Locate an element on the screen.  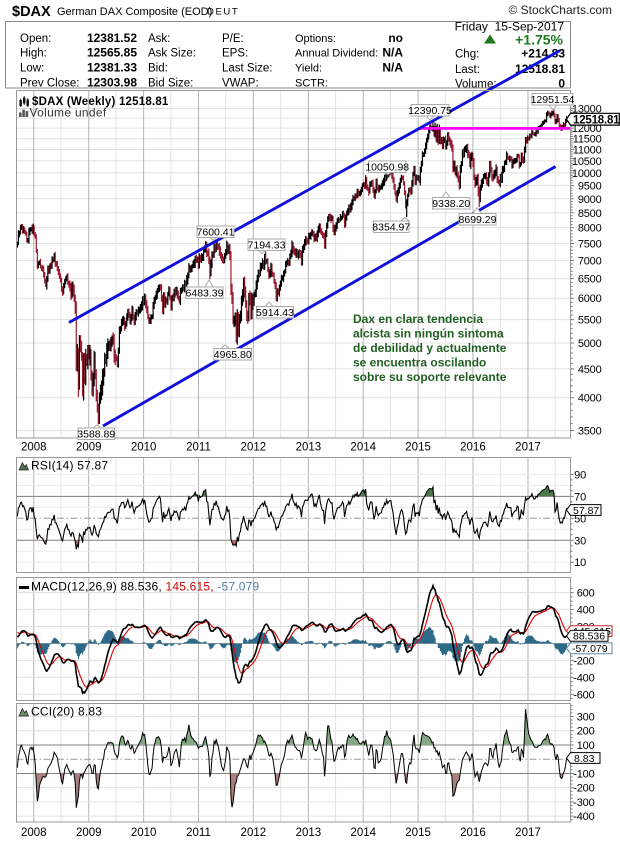
svg-text: Ask: is located at coordinates (159, 39).